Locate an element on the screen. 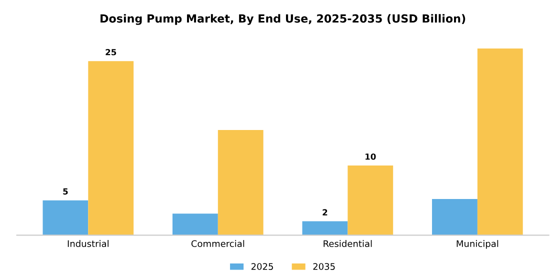 The width and height of the screenshot is (560, 280). x-tick-label: Residential is located at coordinates (348, 244).